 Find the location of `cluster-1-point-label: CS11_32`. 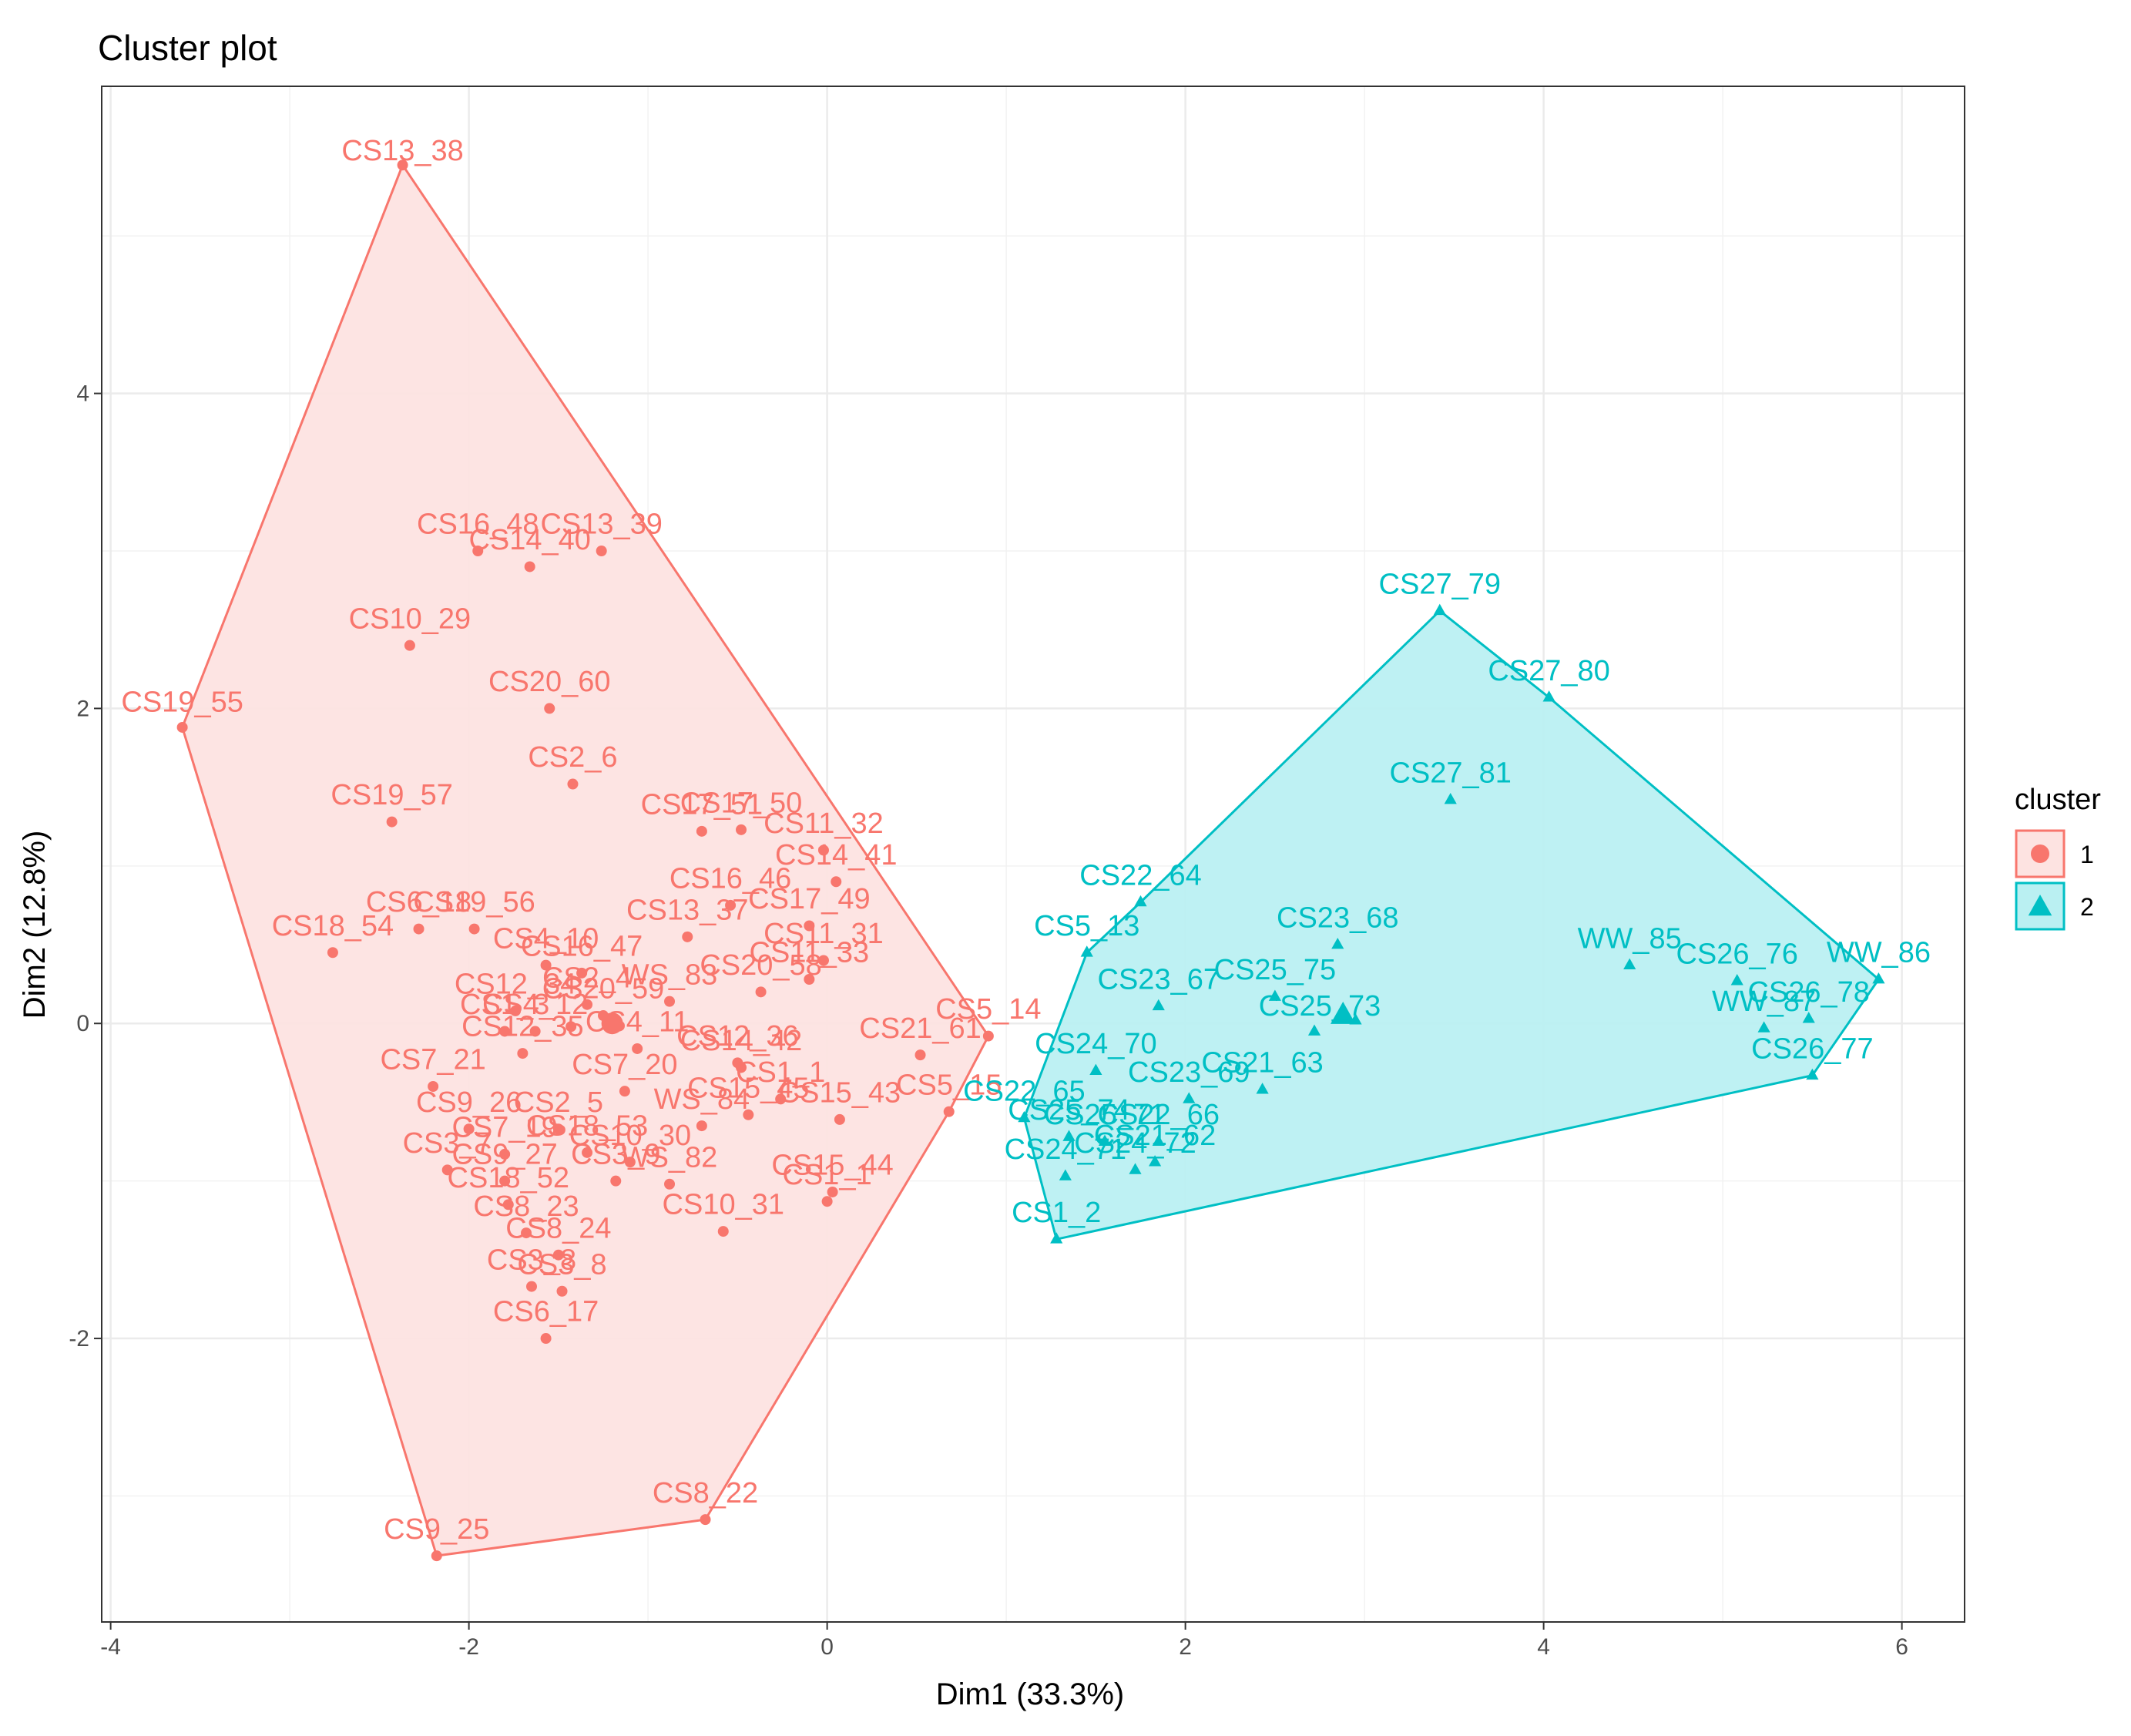

cluster-1-point-label: CS11_32 is located at coordinates (823, 824).